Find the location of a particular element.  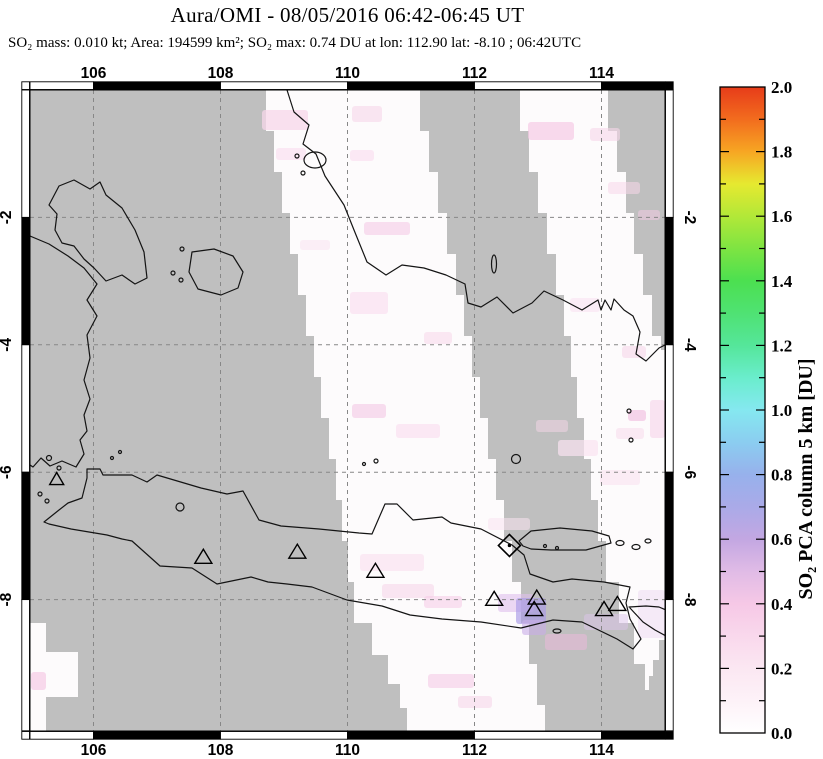

colorbar: 0.0 0.2 0.4 0.6 0.8 1.0 1.2 1.4 1.6 1.8 2.0 is located at coordinates (756, 410).